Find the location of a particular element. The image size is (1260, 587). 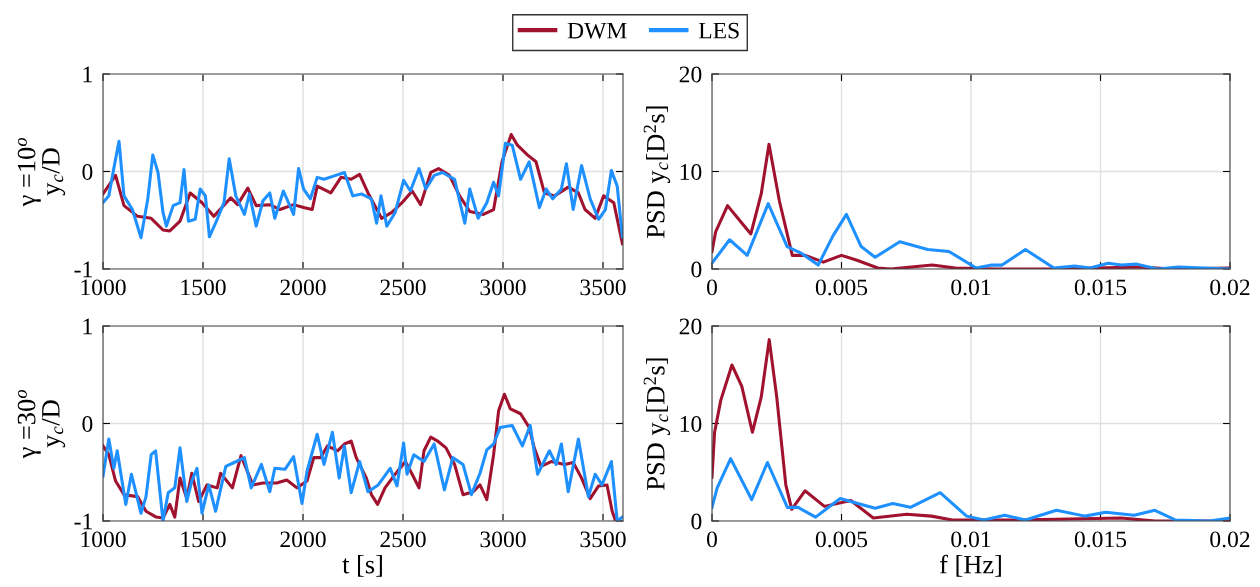

text: γ =10$^{o}$ y$_{c}$/D is located at coordinates (41, 172).